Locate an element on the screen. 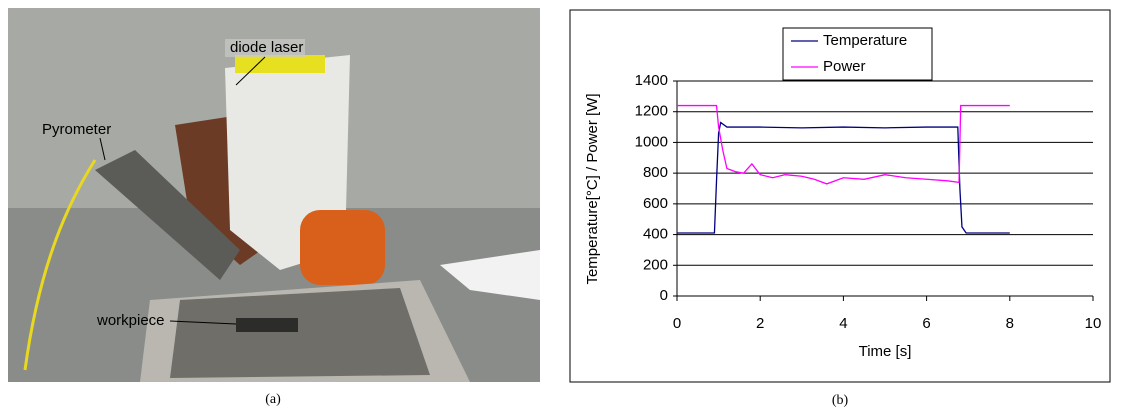  photo-label: workpiece is located at coordinates (130, 320).